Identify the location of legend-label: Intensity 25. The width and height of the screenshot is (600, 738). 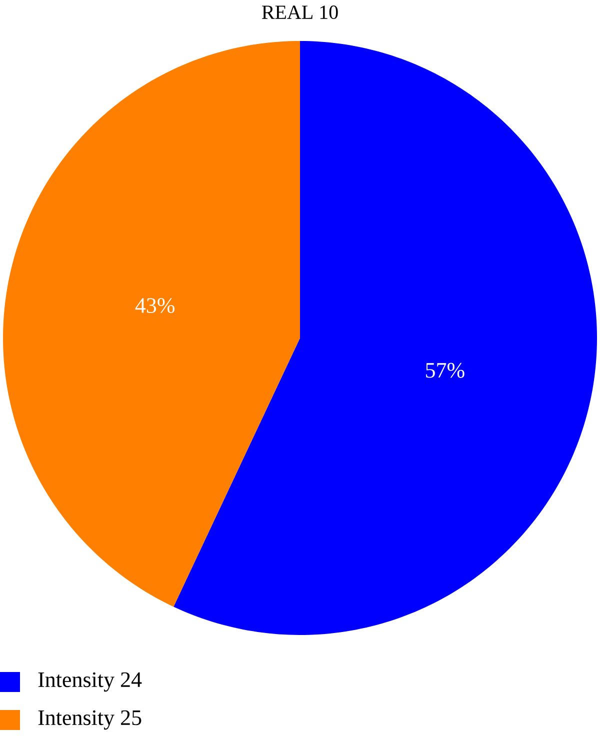
(90, 720).